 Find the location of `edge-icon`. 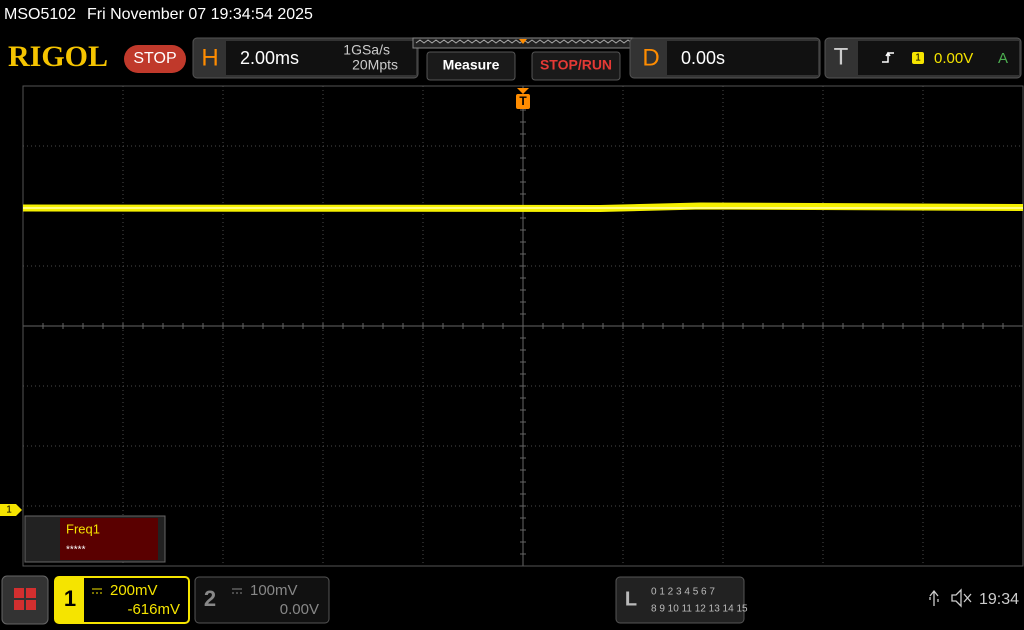

edge-icon is located at coordinates (888, 57).